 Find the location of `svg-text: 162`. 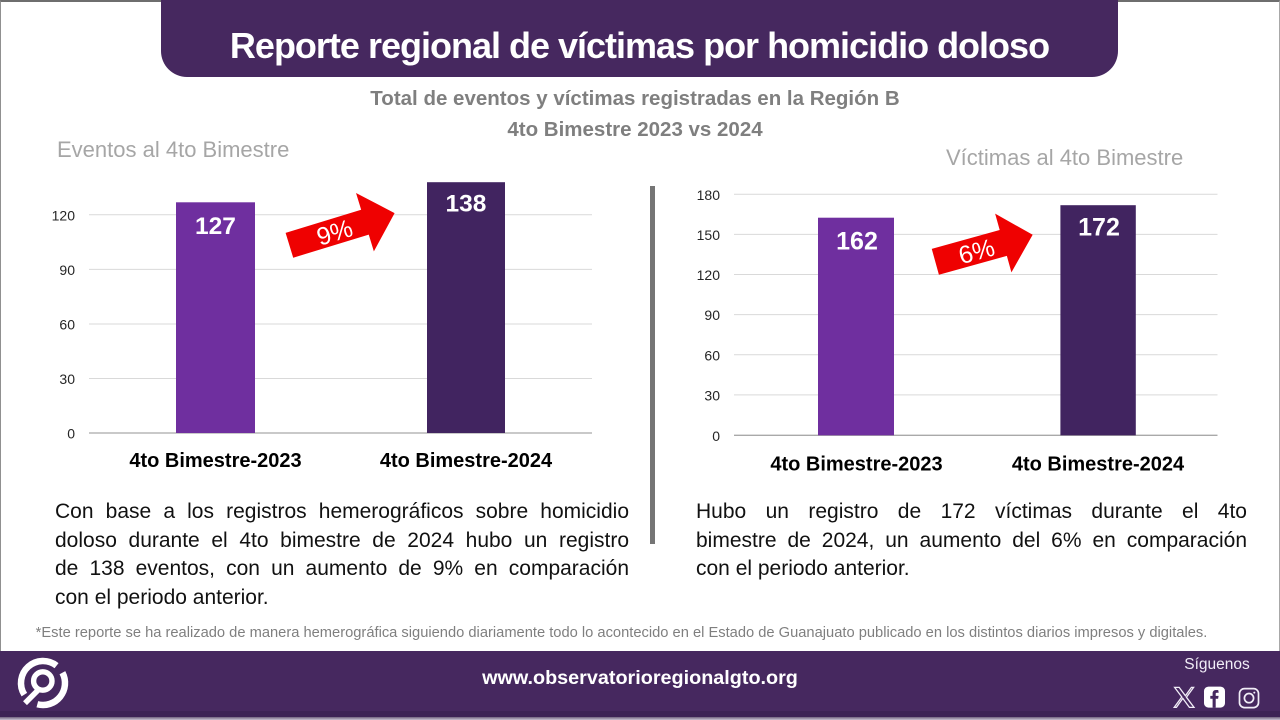

svg-text: 162 is located at coordinates (857, 242).